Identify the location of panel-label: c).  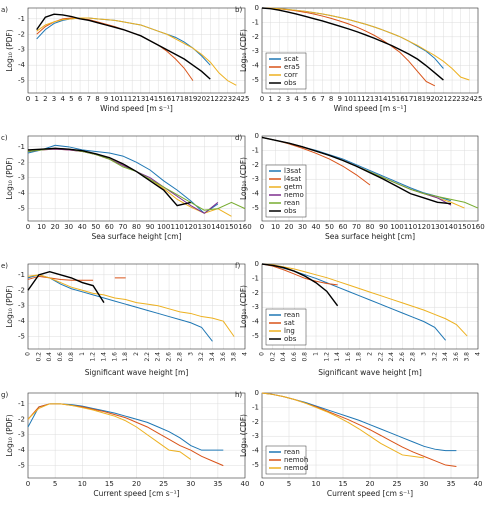
(4, 138).